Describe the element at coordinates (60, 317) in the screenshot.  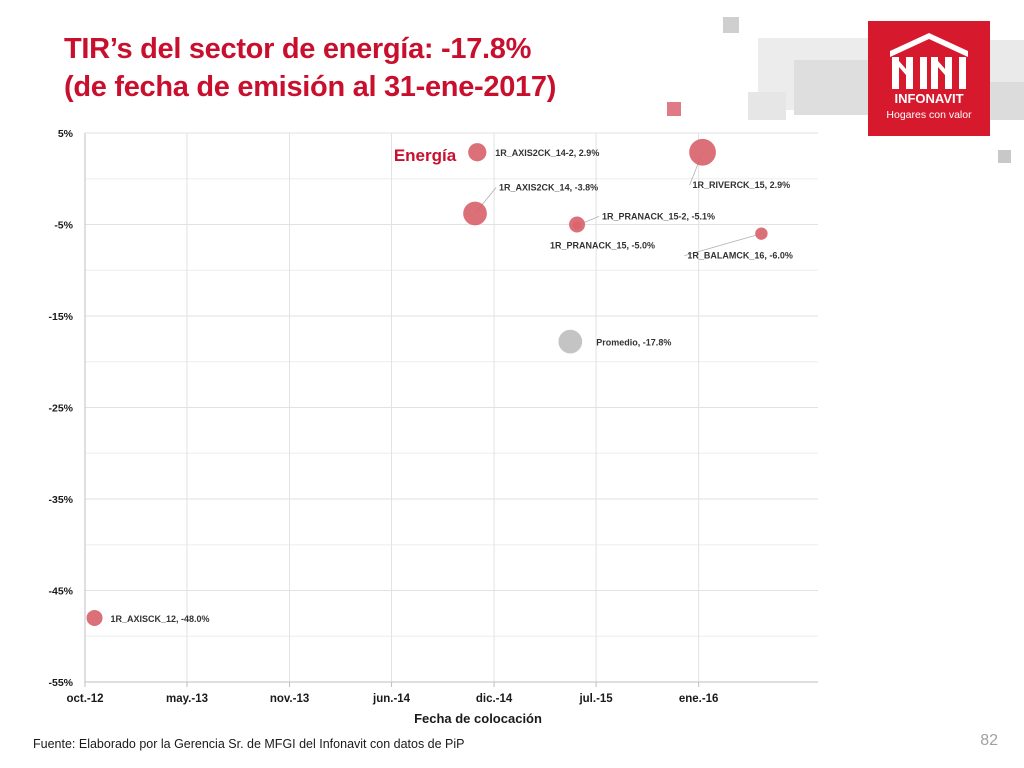
I see `y-tick-label: -15%` at that location.